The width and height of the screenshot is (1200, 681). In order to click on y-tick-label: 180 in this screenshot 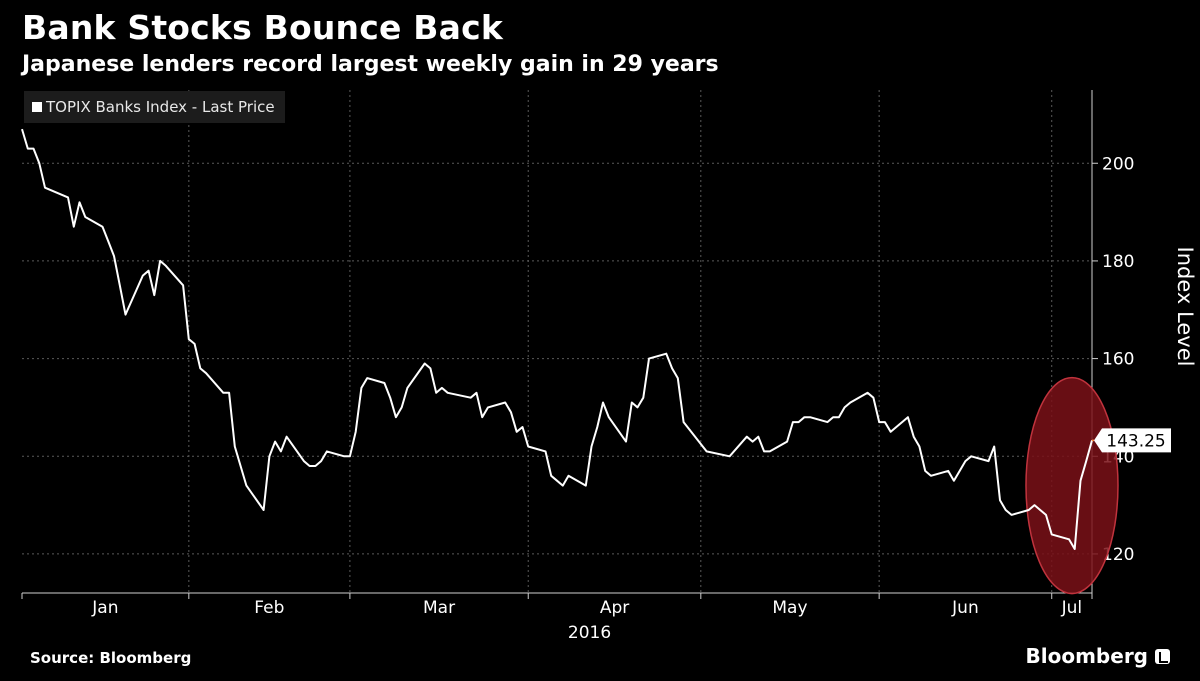, I will do `click(1118, 262)`.